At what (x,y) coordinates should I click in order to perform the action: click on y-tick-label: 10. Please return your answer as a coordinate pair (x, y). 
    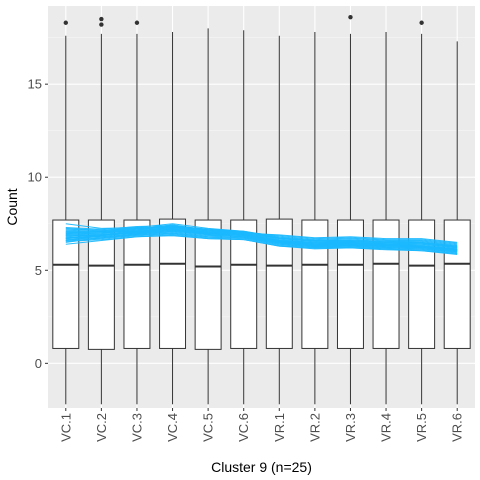
    Looking at the image, I should click on (35, 177).